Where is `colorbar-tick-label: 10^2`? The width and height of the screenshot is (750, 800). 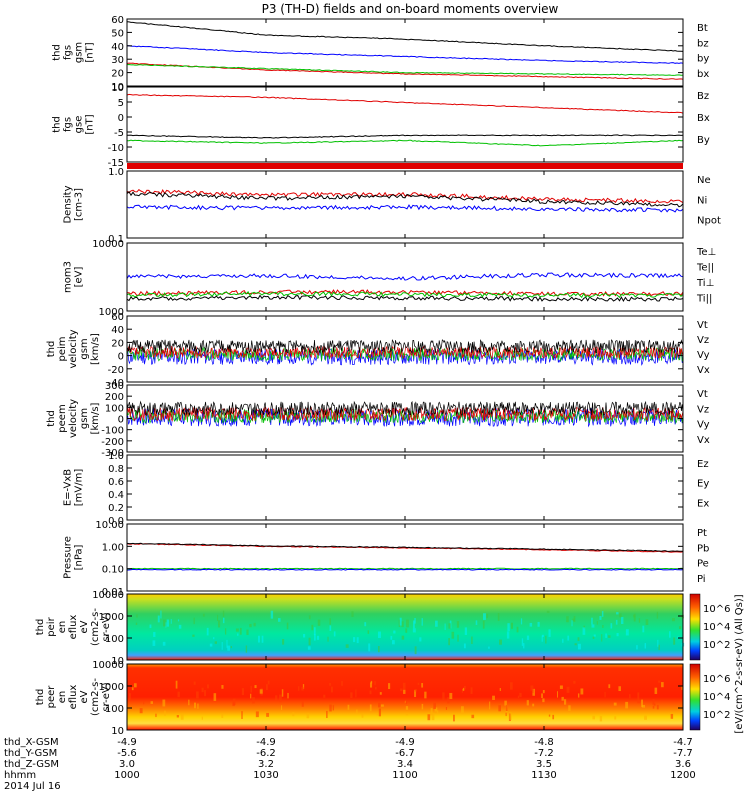 colorbar-tick-label: 10^2 is located at coordinates (716, 645).